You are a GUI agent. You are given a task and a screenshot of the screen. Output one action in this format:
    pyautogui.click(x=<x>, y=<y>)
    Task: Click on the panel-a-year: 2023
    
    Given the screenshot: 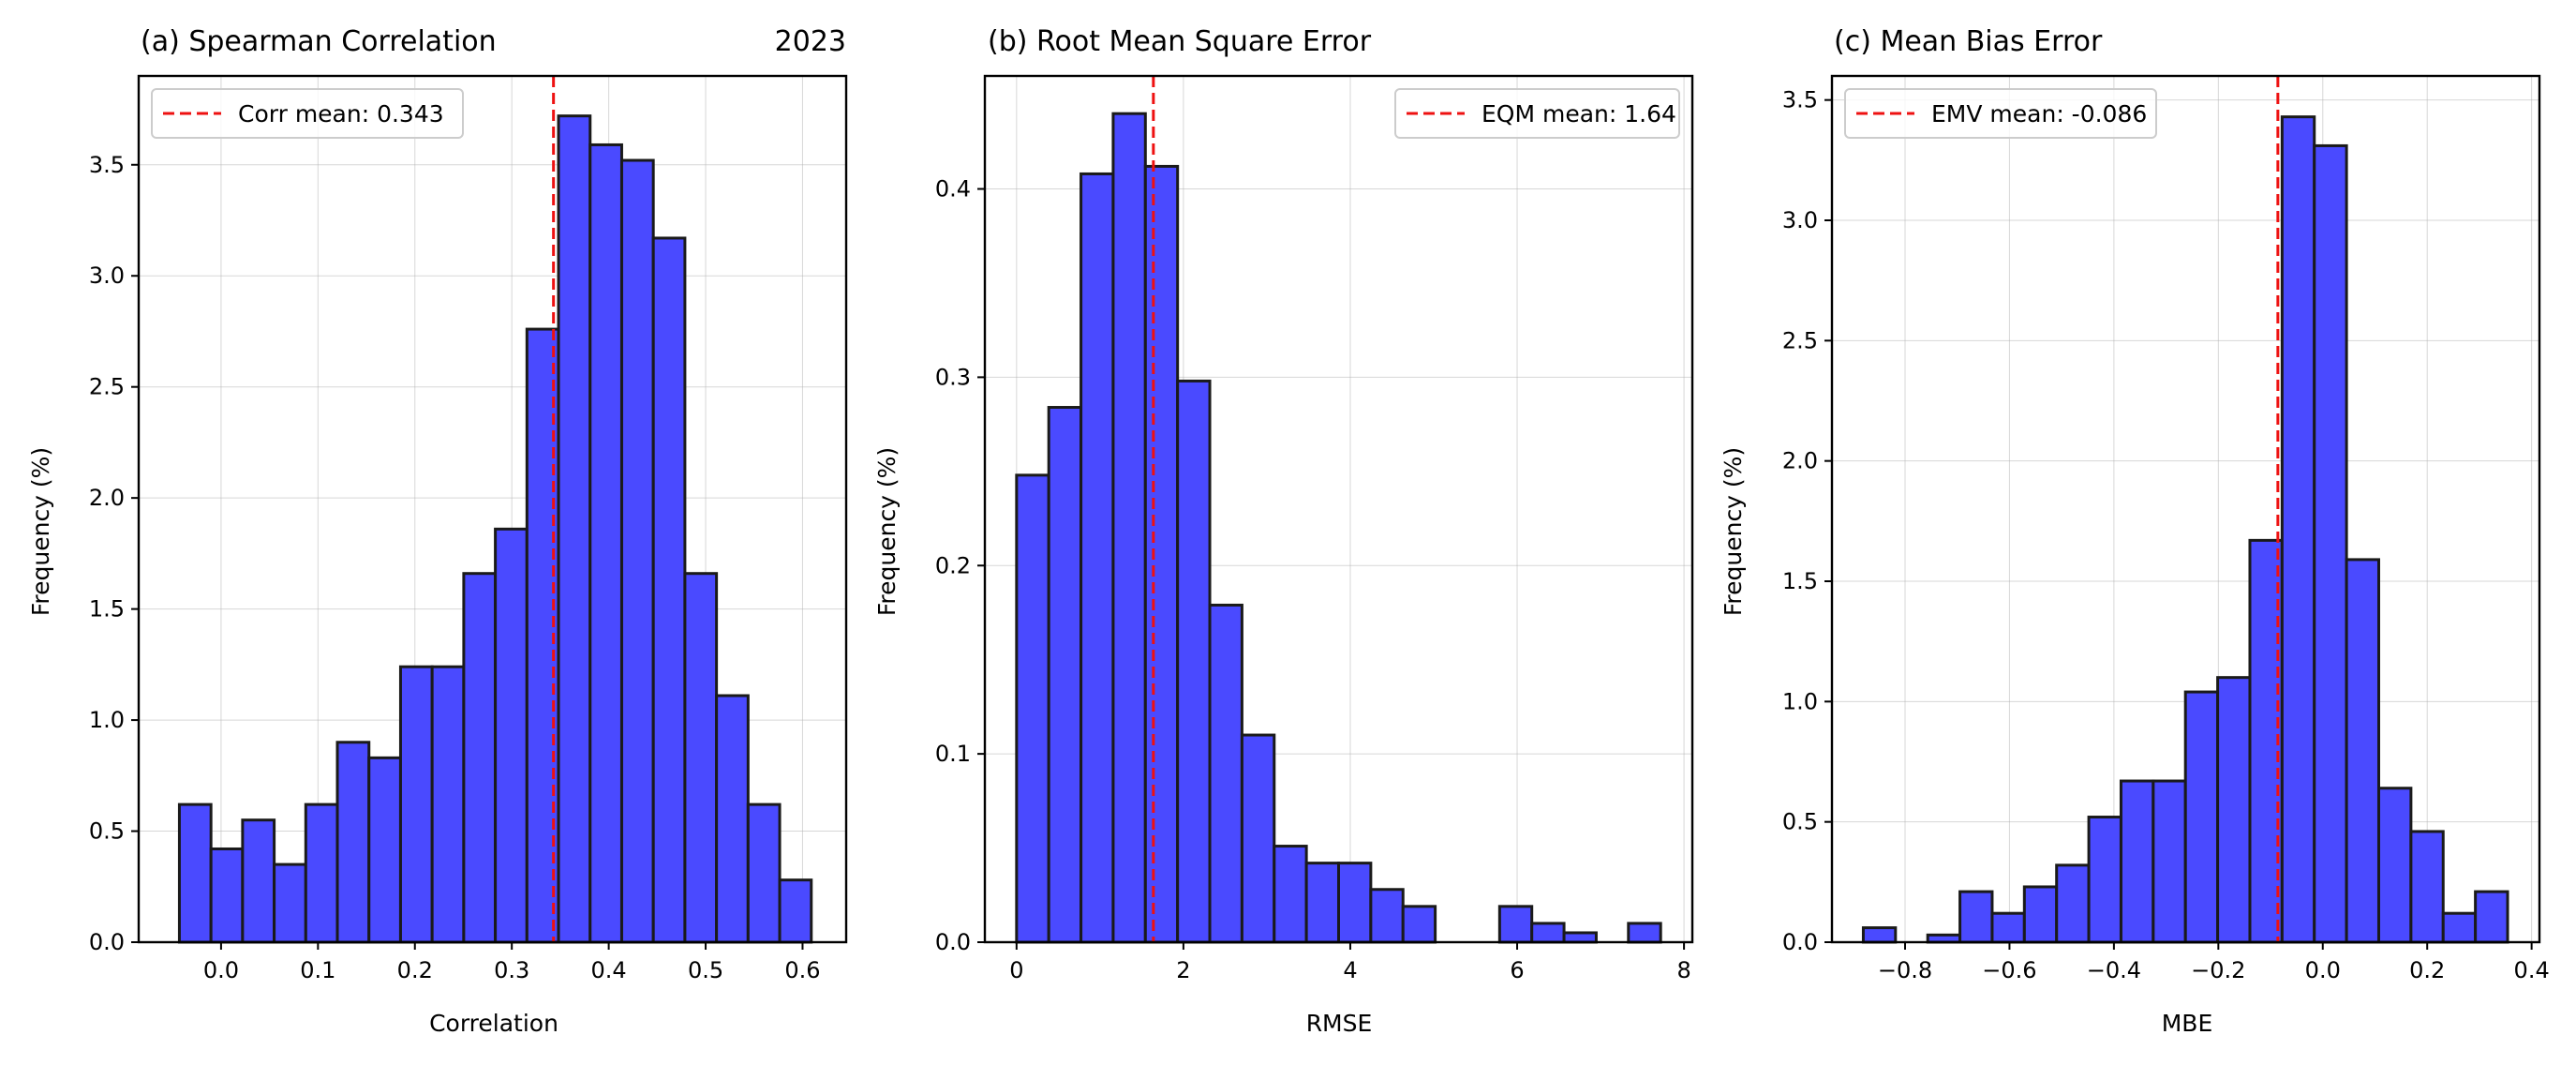 What is the action you would take?
    pyautogui.click(x=810, y=41)
    